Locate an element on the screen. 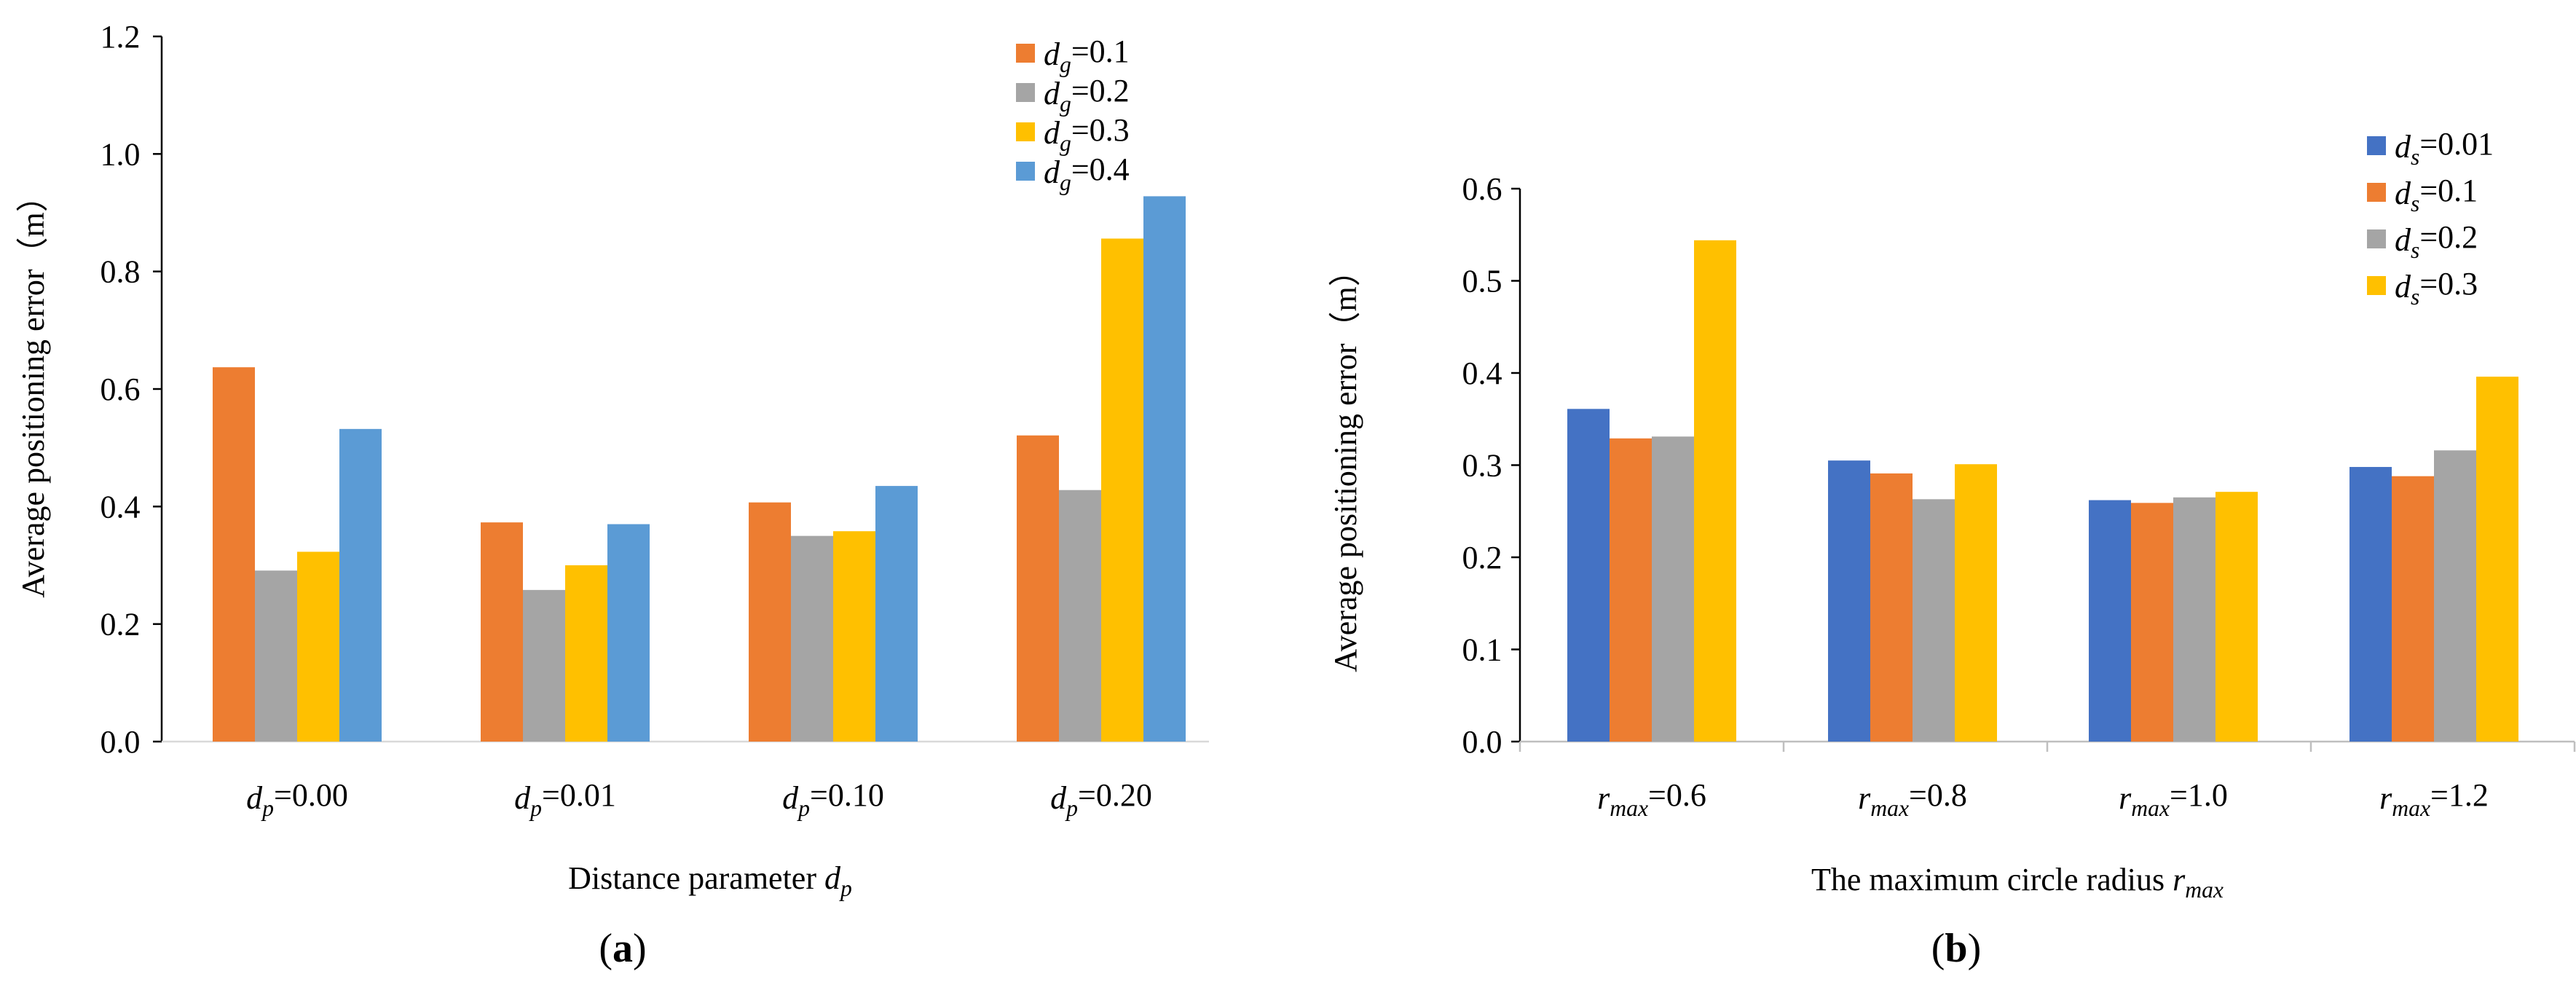 Image resolution: width=2576 pixels, height=998 pixels. y-tick-label: 0.8 is located at coordinates (121, 272).